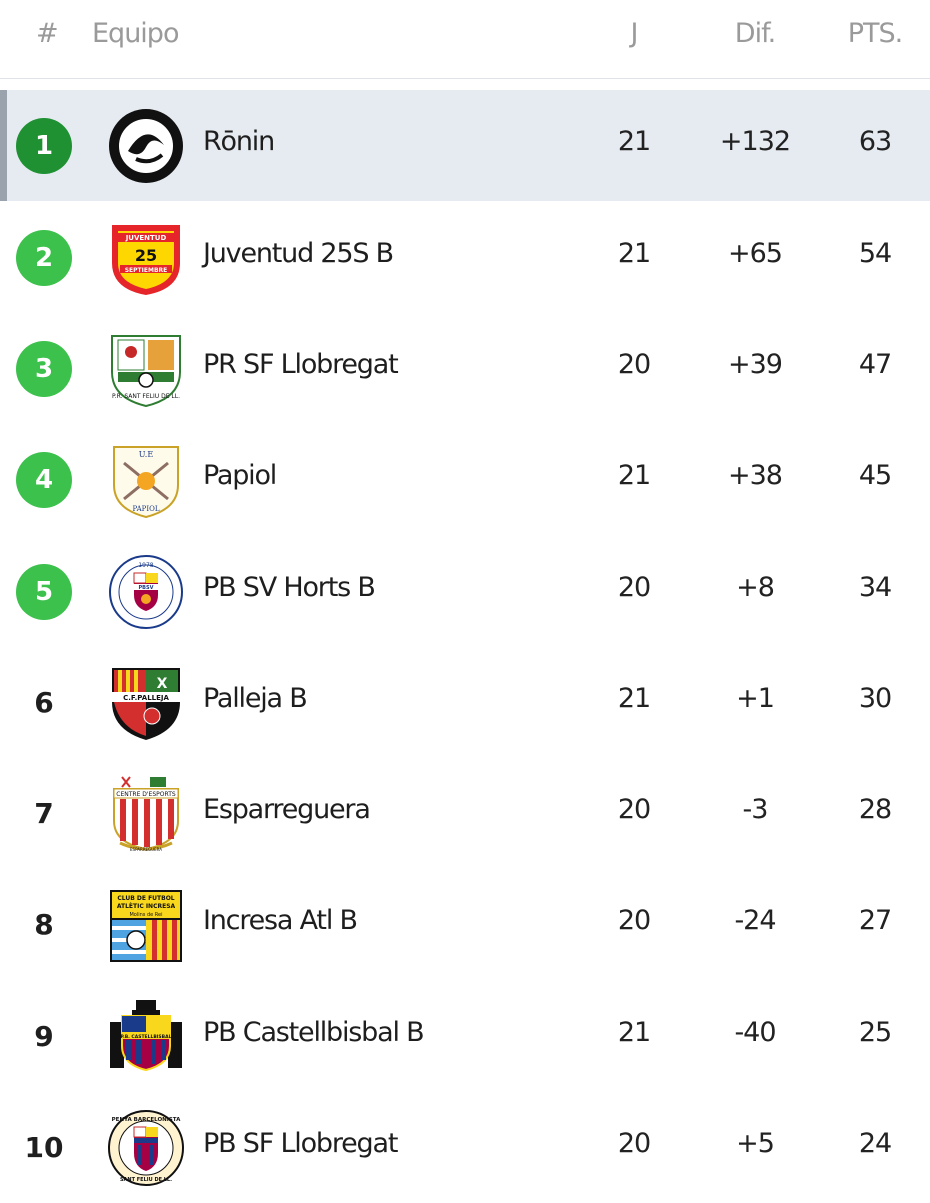 This screenshot has width=930, height=1203. Describe the element at coordinates (44, 480) in the screenshot. I see `position-badge: 4` at that location.